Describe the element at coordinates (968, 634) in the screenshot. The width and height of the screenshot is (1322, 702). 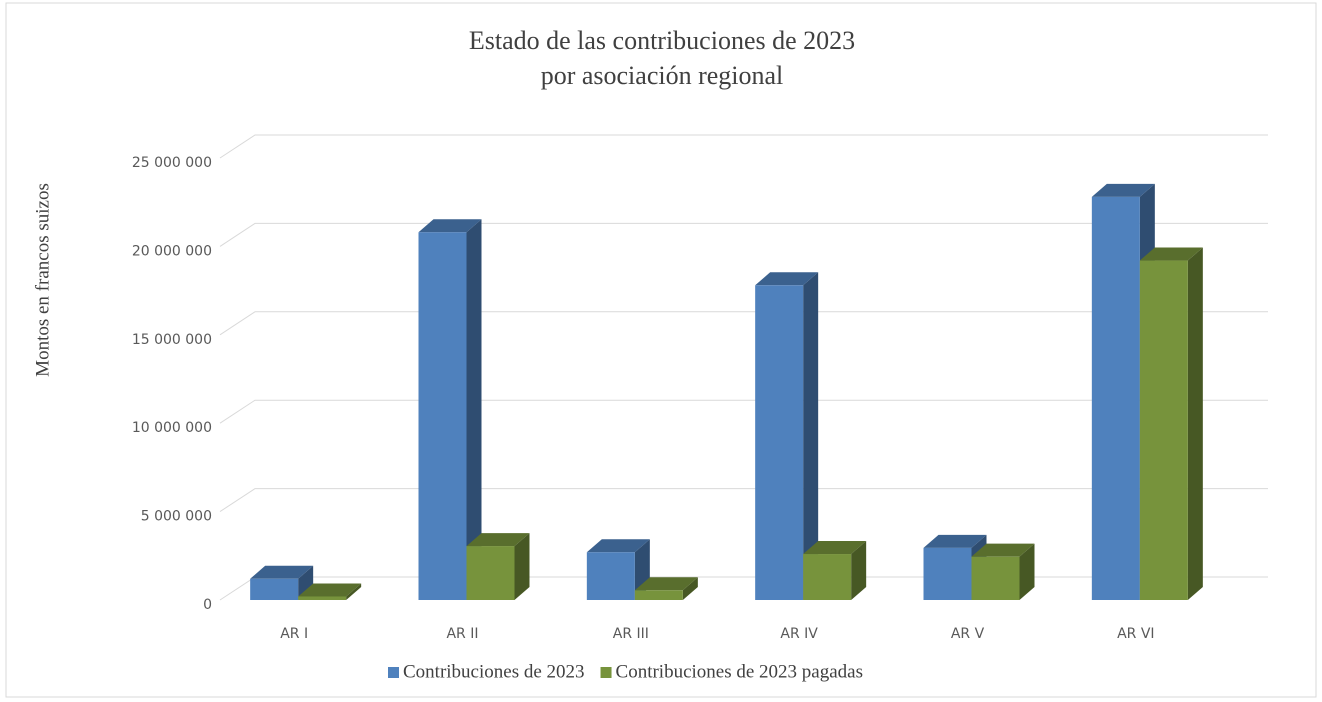
I see `x-tick-label: AR V` at that location.